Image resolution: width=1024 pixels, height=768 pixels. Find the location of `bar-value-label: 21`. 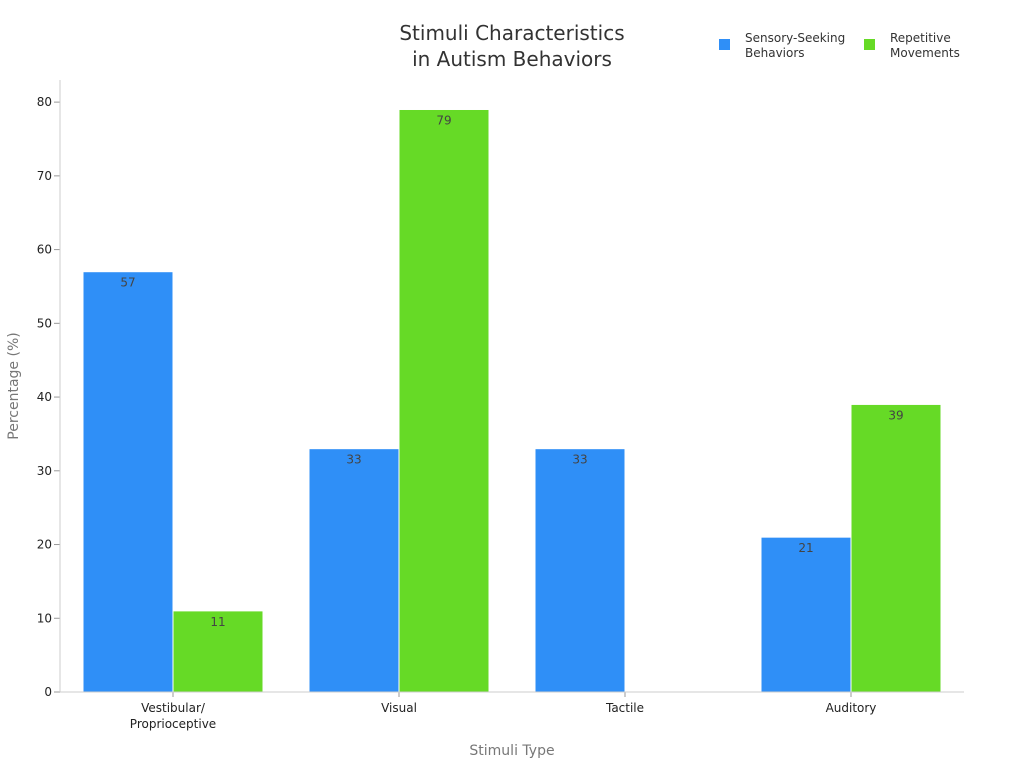

bar-value-label: 21 is located at coordinates (805, 548).